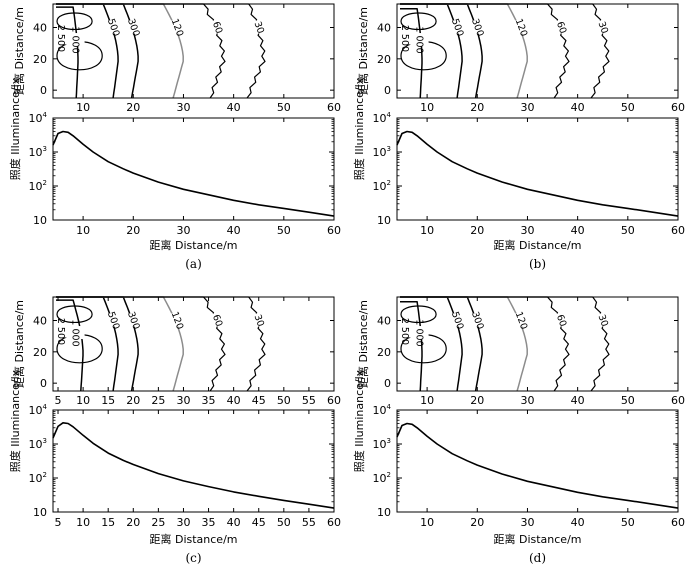 The width and height of the screenshot is (700, 568). Describe the element at coordinates (38, 478) in the screenshot. I see `profile-ytick-label: 10²` at that location.